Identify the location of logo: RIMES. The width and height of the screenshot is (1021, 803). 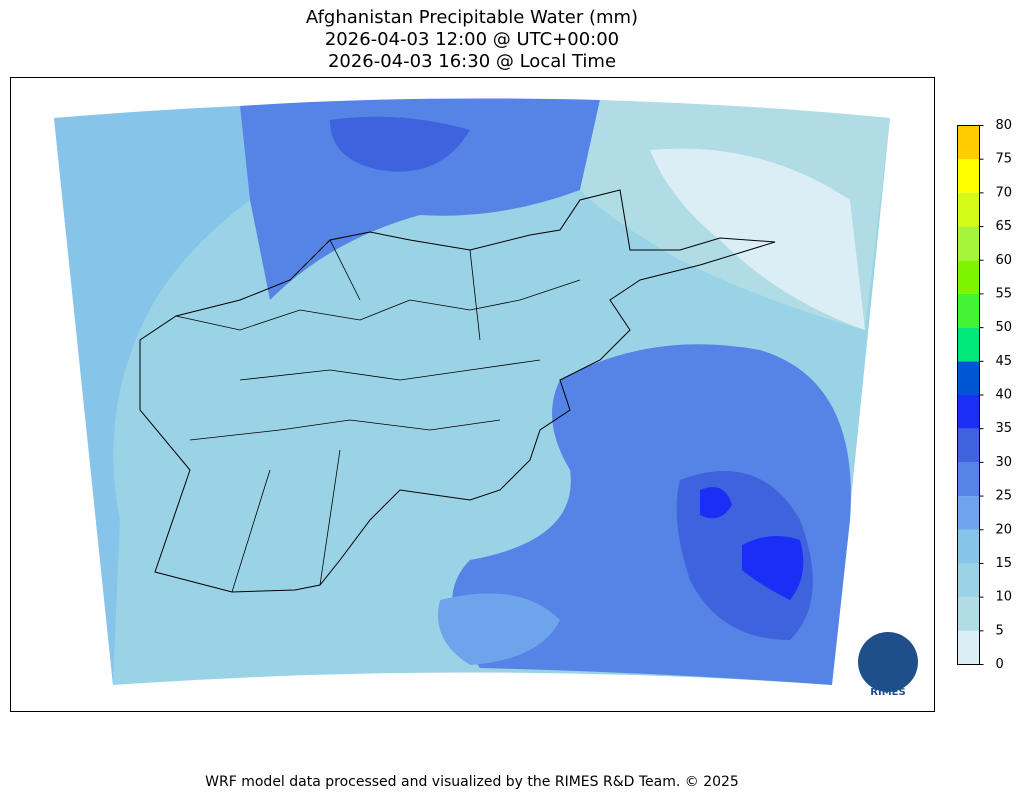
(888, 665).